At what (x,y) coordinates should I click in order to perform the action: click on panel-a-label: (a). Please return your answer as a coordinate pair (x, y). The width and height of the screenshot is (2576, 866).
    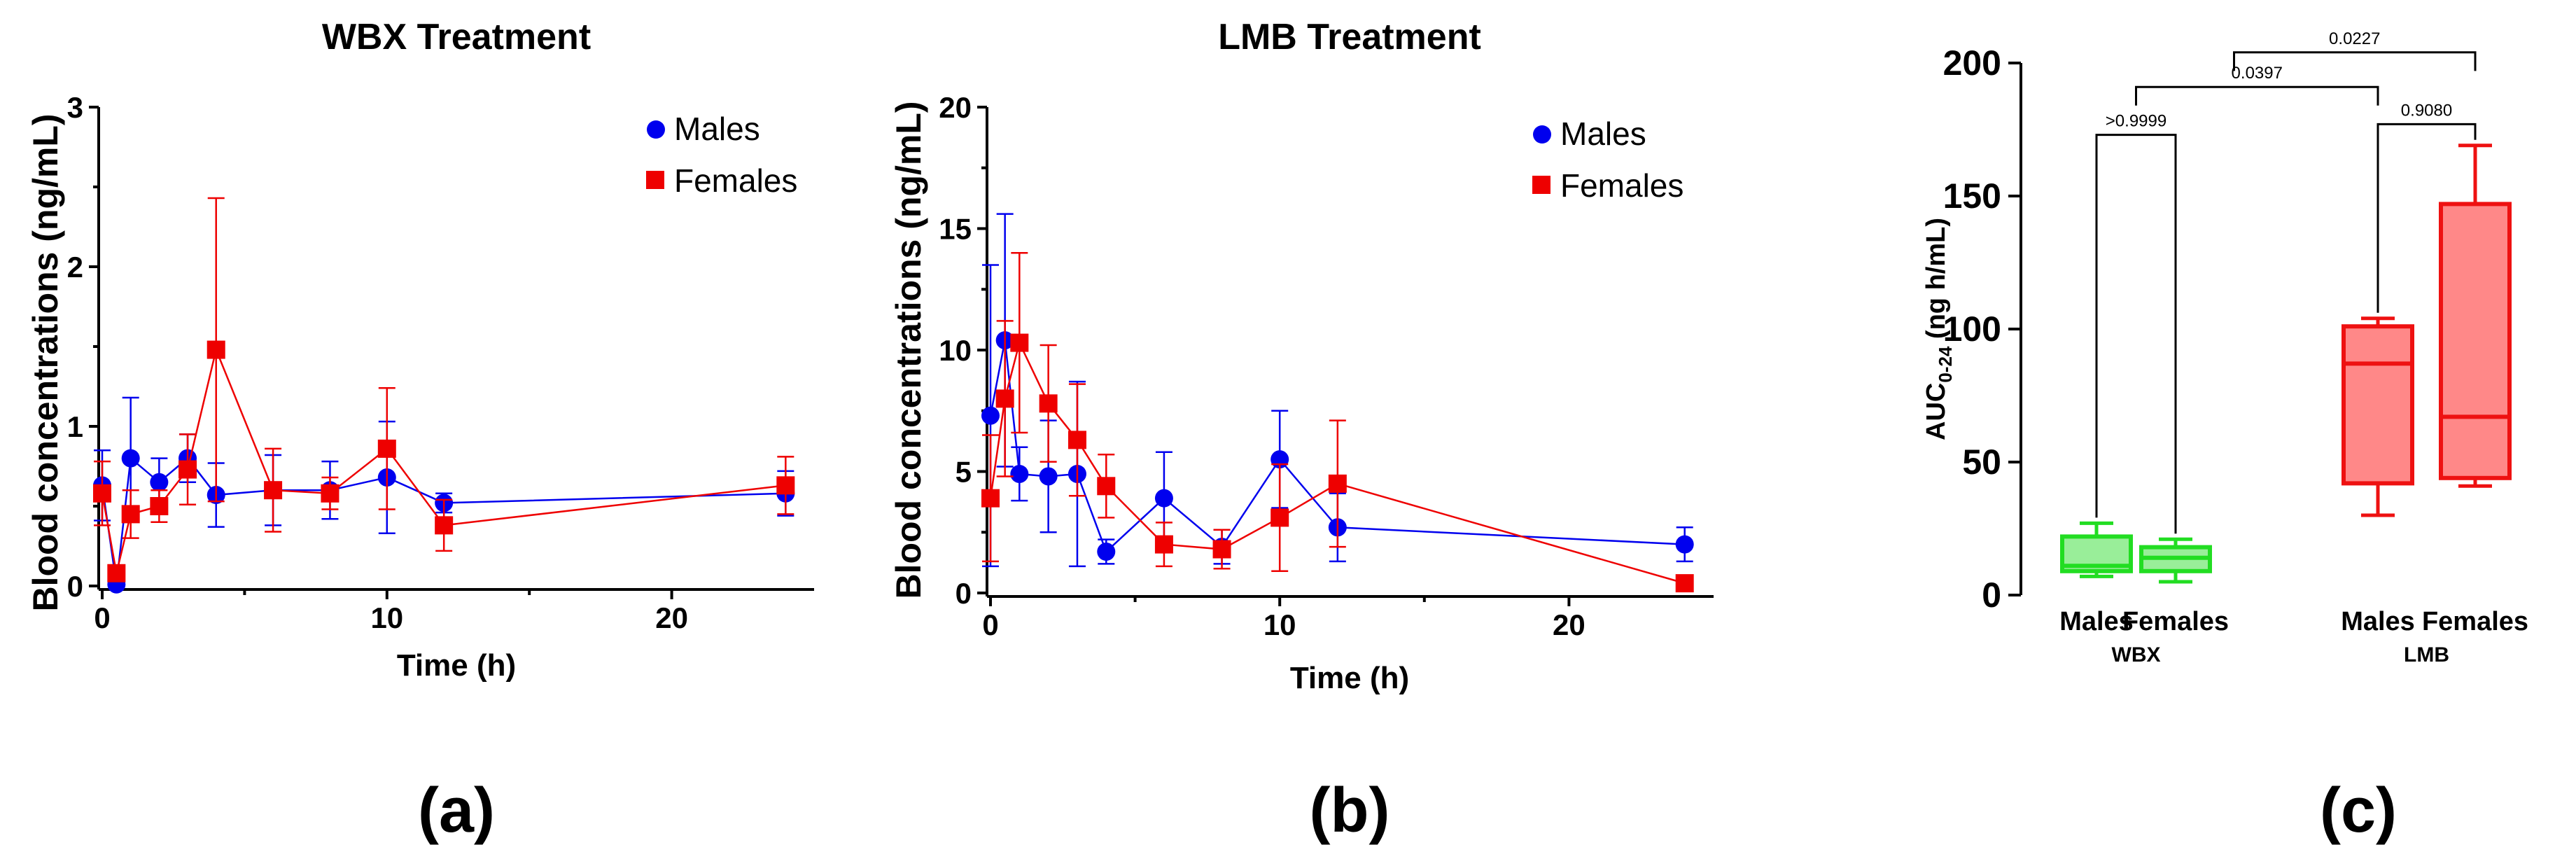
    Looking at the image, I should click on (456, 811).